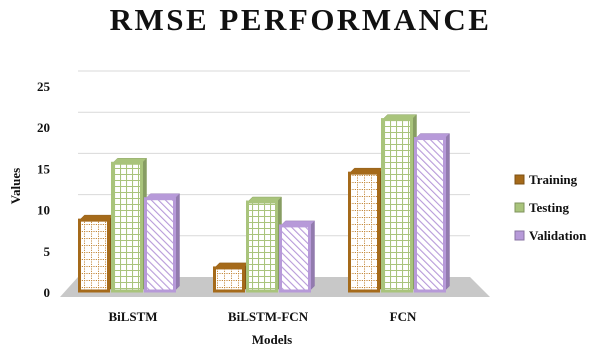 This screenshot has height=354, width=601. Describe the element at coordinates (549, 207) in the screenshot. I see `legend-label: Testing` at that location.